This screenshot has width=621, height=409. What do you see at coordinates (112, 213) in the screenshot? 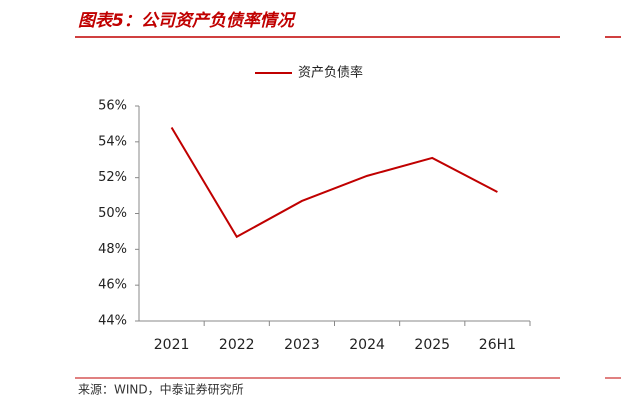
I see `y-tick-label: 50%` at bounding box center [112, 213].